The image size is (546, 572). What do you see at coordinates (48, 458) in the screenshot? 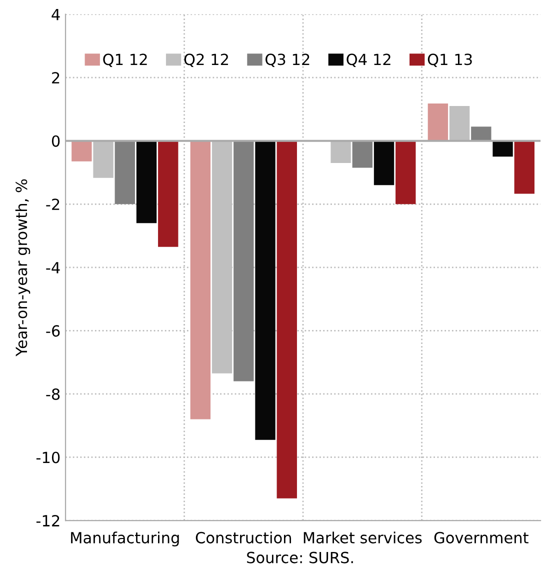
I see `y-tick-label: -10` at bounding box center [48, 458].